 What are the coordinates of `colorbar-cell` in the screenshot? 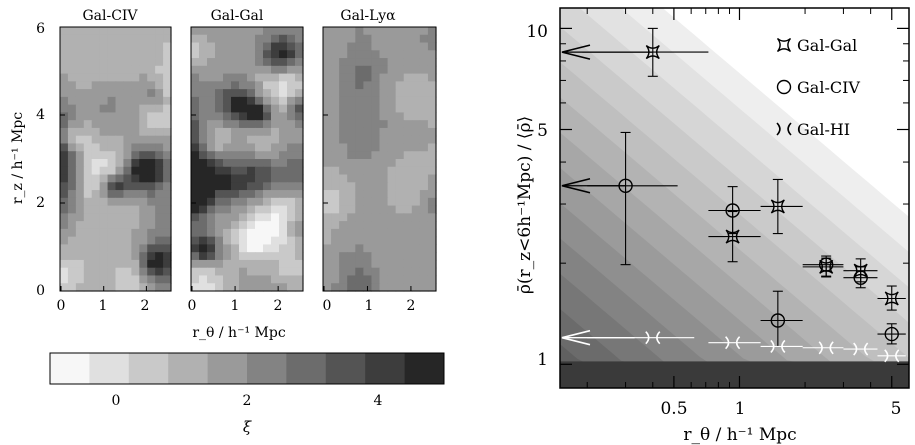 It's located at (306, 368).